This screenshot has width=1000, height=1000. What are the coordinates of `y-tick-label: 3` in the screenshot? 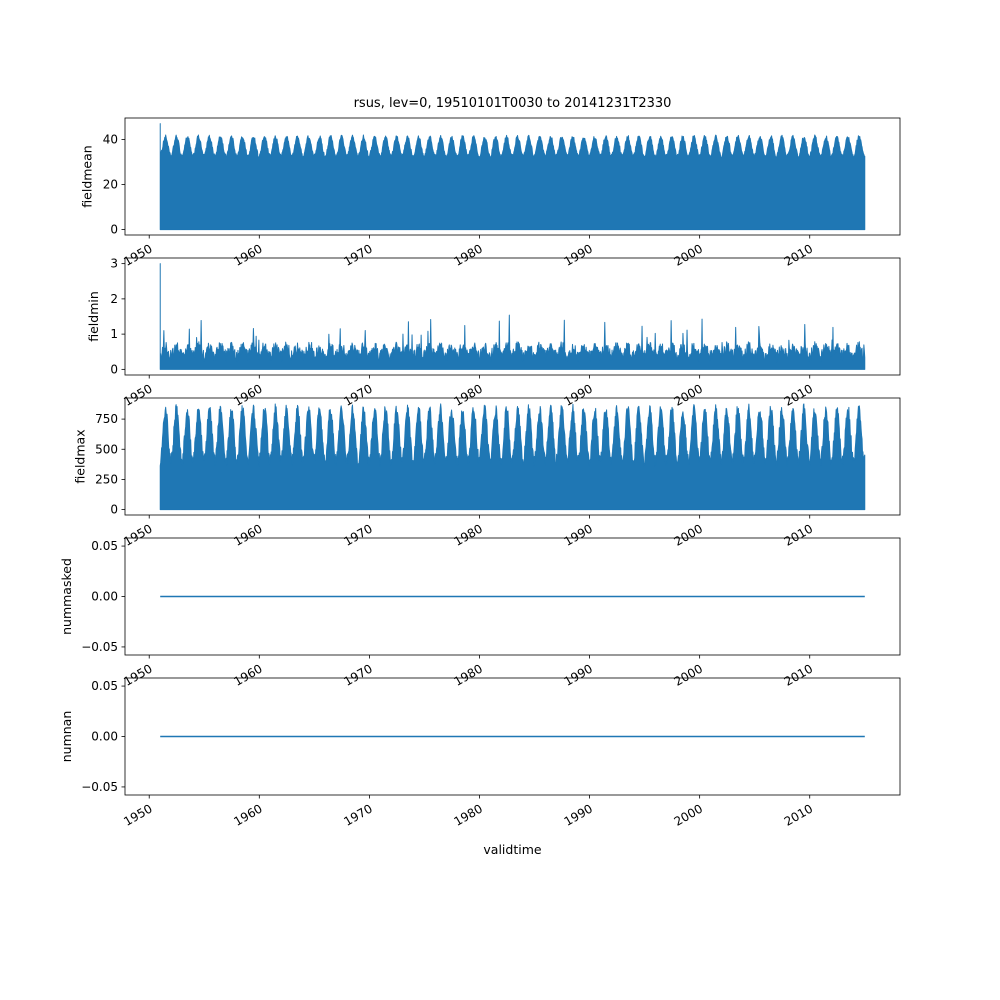 It's located at (114, 264).